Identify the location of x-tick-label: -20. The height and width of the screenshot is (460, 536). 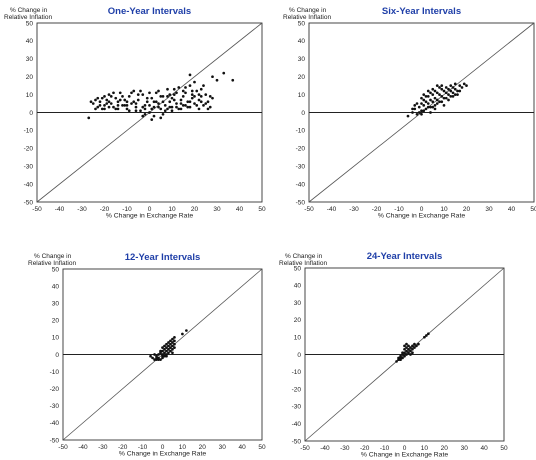
(123, 447).